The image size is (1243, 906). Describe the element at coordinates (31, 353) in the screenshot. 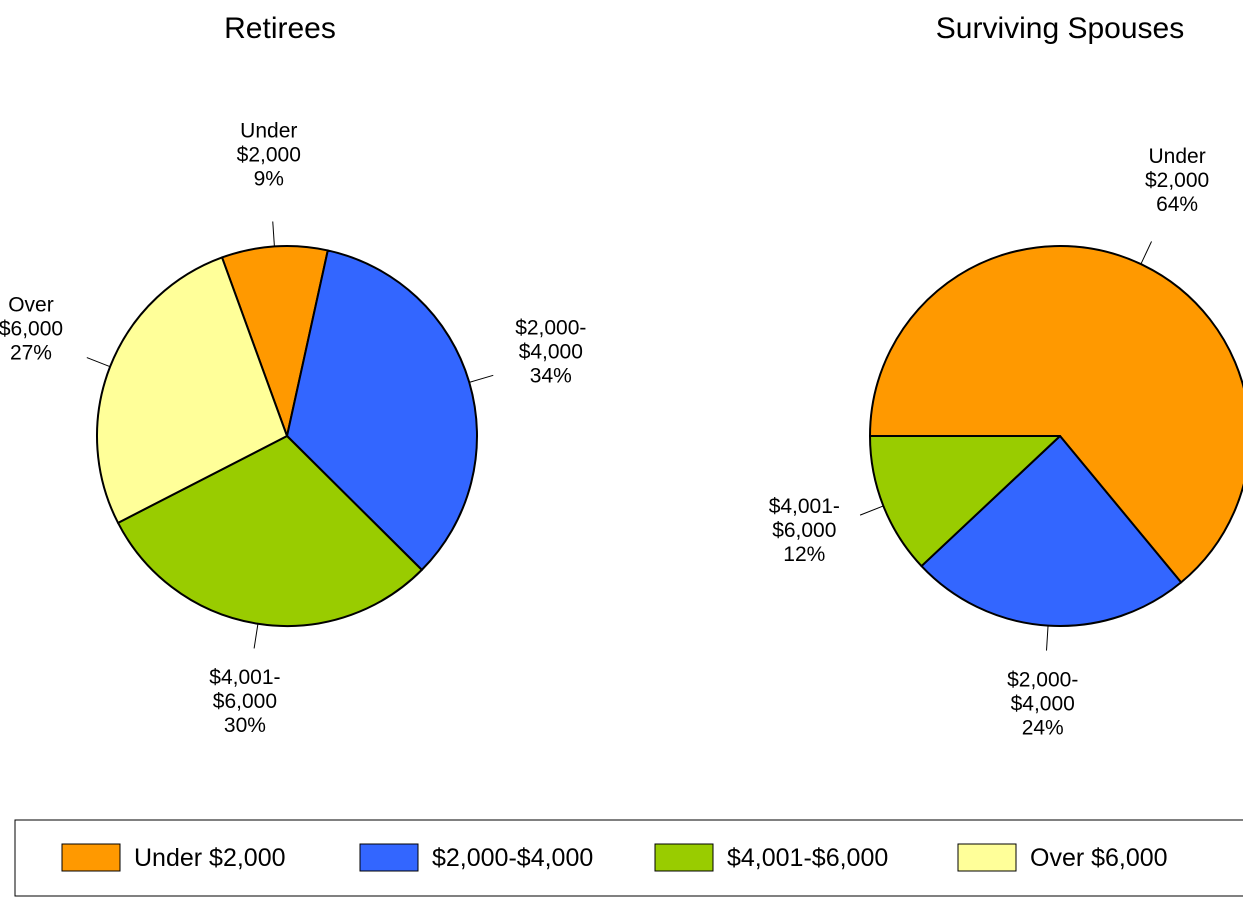

I see `value-label: 27%` at that location.